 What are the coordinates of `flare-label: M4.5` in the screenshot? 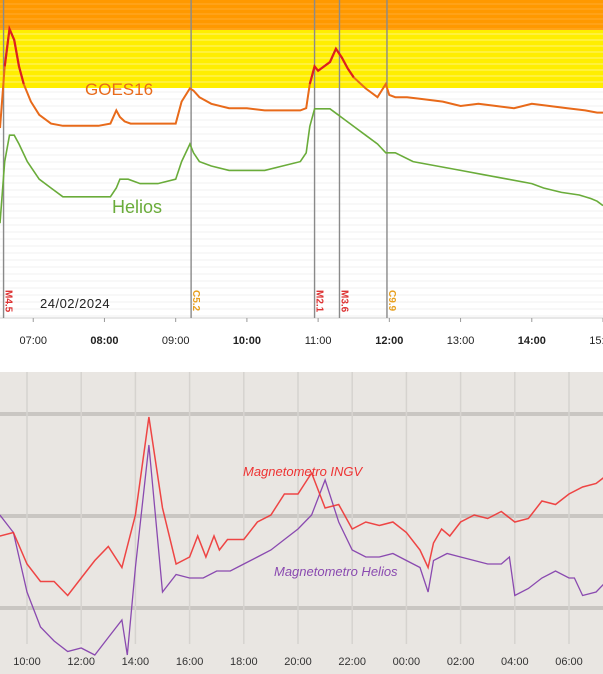 It's located at (8, 301).